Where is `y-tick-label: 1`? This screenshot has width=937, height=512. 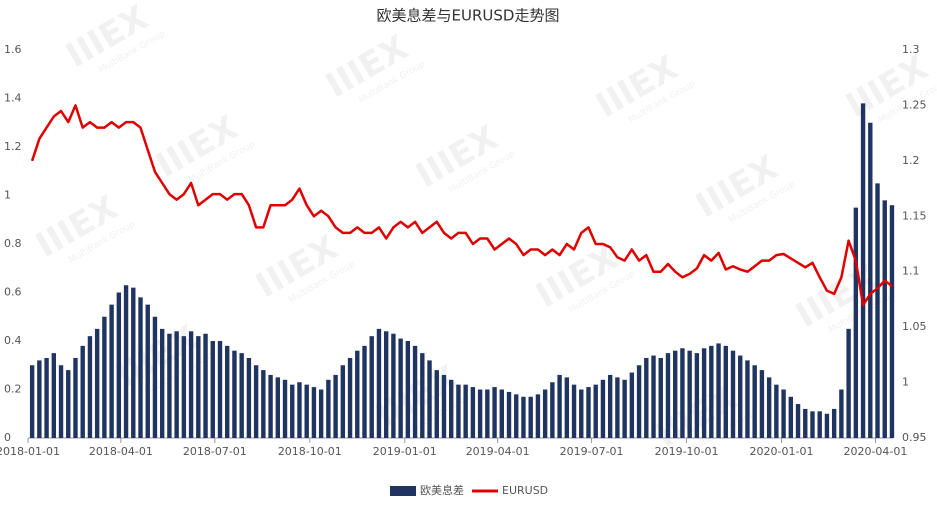
y-tick-label: 1 is located at coordinates (7, 195).